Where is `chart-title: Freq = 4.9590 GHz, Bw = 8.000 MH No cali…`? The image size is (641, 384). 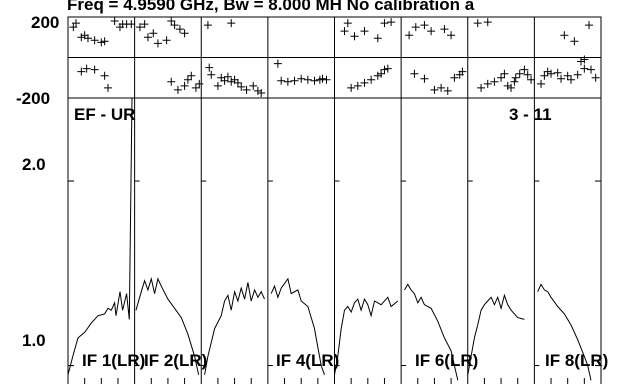
chart-title: Freq = 4.9590 GHz, Bw = 8.000 MH No cali… is located at coordinates (271, 7).